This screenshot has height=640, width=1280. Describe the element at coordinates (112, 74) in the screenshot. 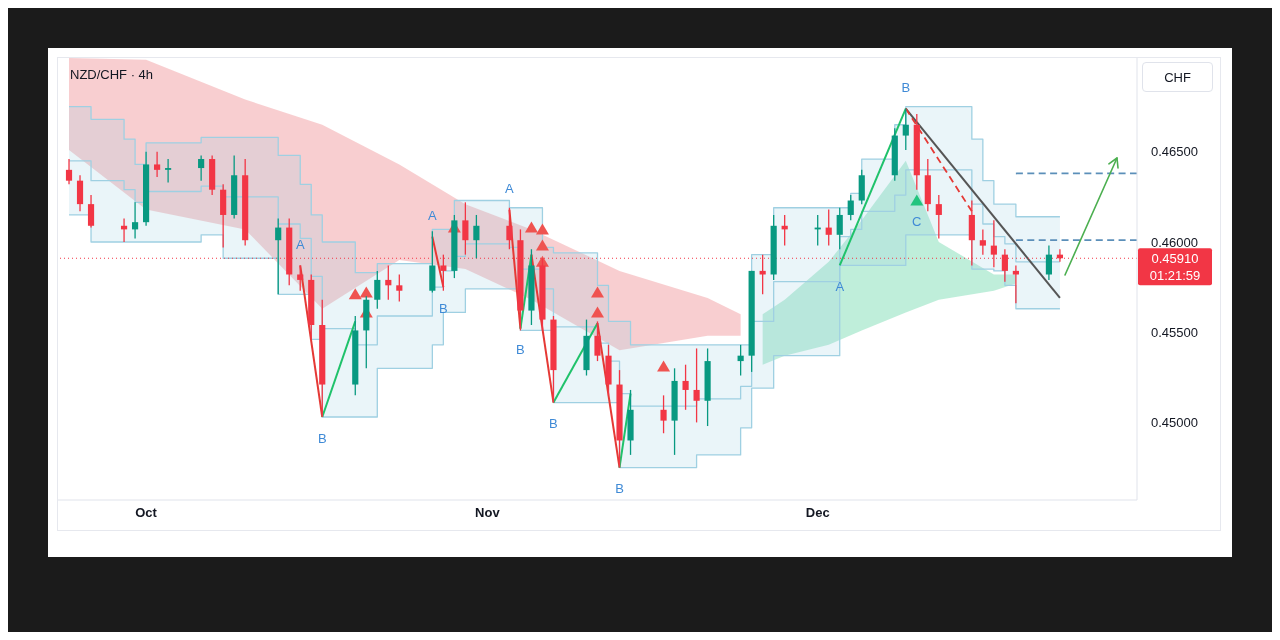

I see `text: NZD/CHF · 4h` at that location.